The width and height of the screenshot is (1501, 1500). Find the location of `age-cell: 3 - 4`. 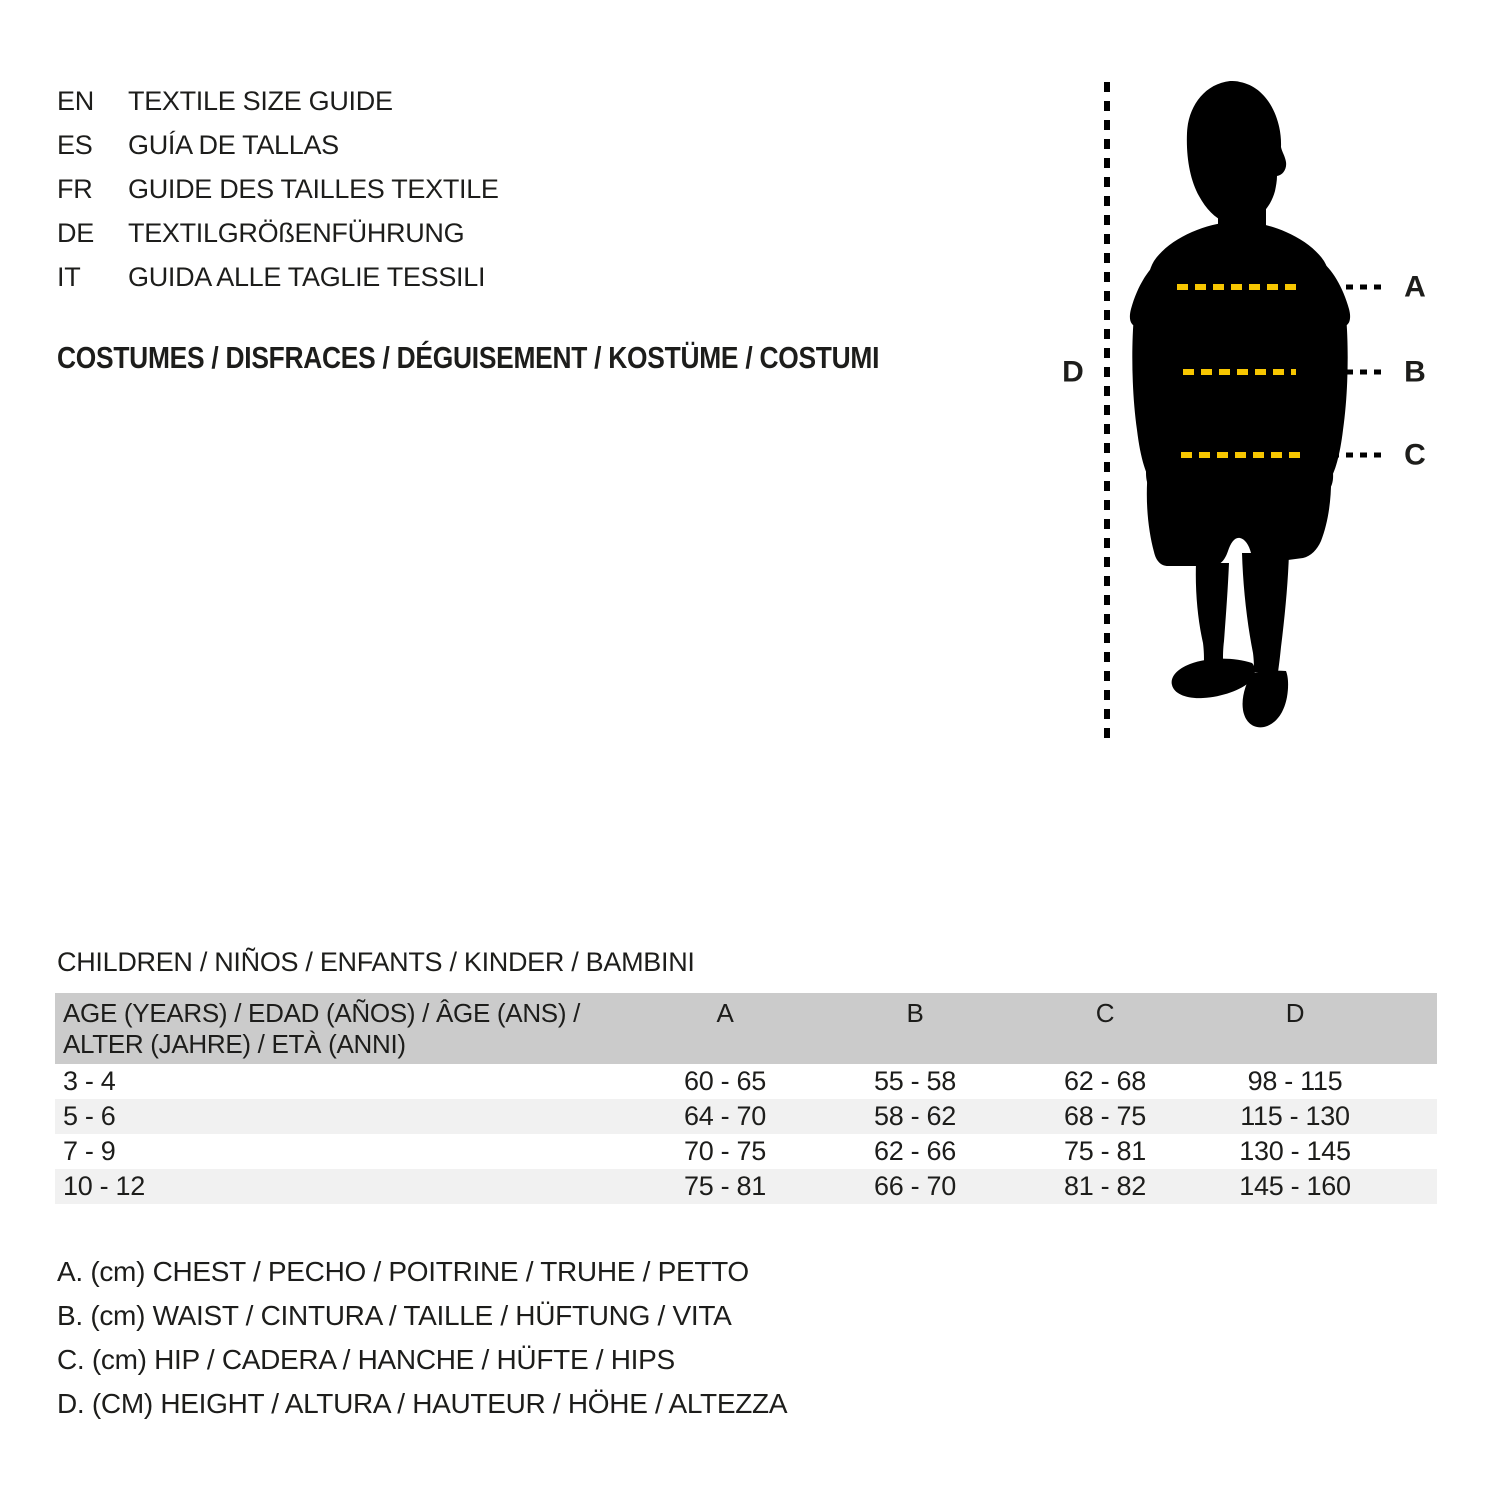

age-cell: 3 - 4 is located at coordinates (89, 1081).